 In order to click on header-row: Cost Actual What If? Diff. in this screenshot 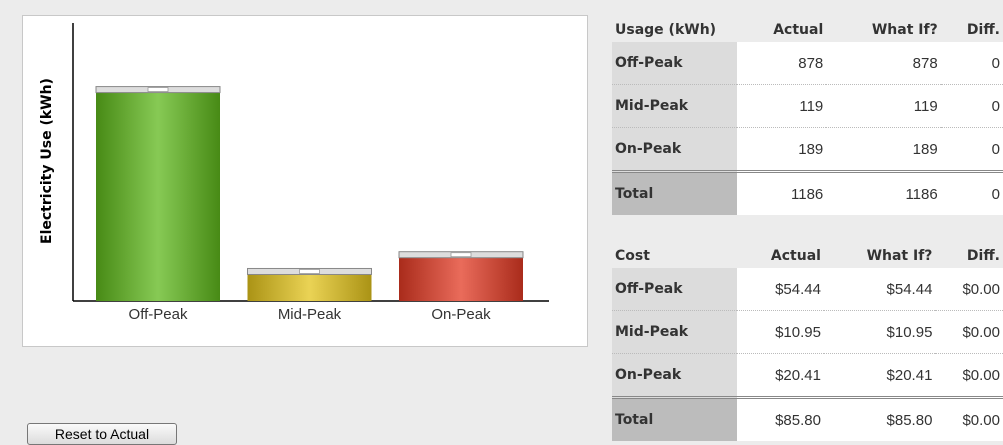, I will do `click(807, 256)`.